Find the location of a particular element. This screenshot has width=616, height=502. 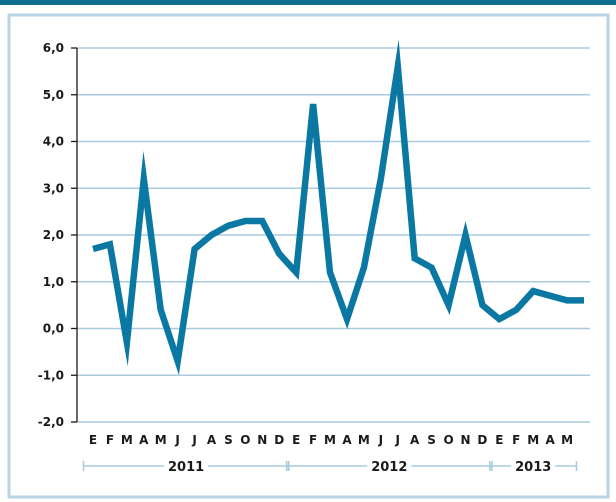

y-tick-labels: 6,0 5,0 4,0 3,0 2,0 1,0 0,0 -1,0 -2,0 is located at coordinates (51, 235).